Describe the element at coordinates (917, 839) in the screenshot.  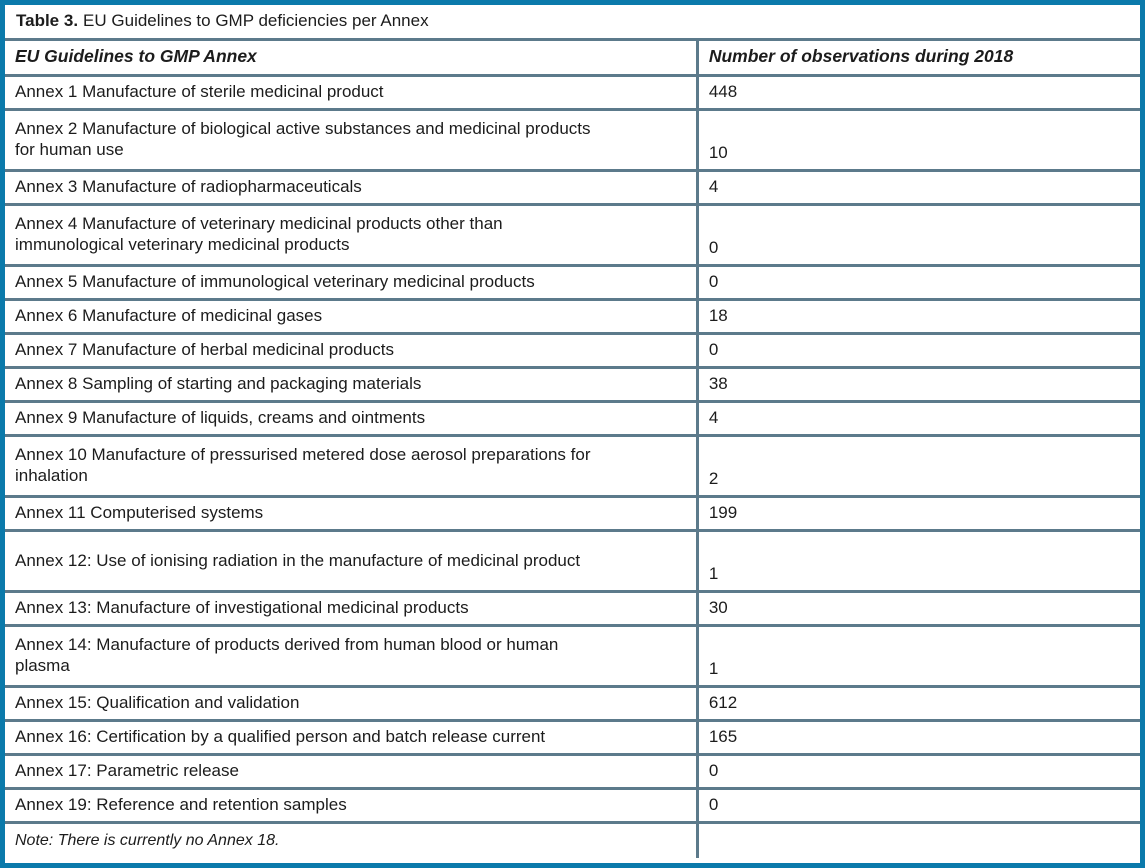
I see `note-empty-cell` at that location.